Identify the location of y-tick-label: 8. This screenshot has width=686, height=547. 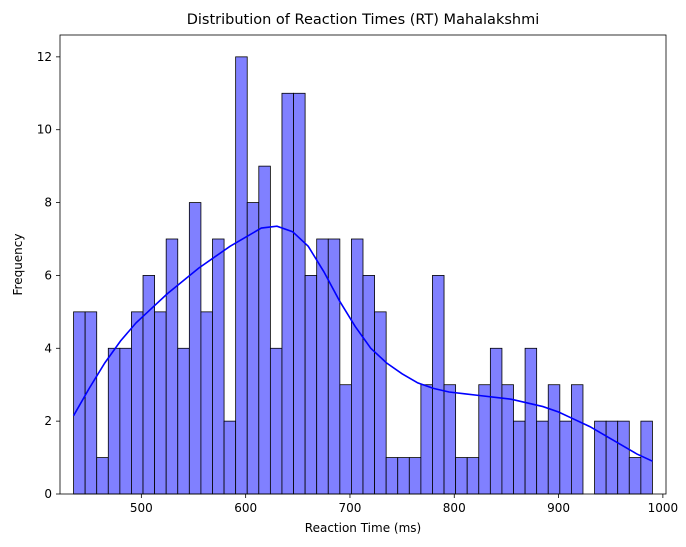
(48, 203).